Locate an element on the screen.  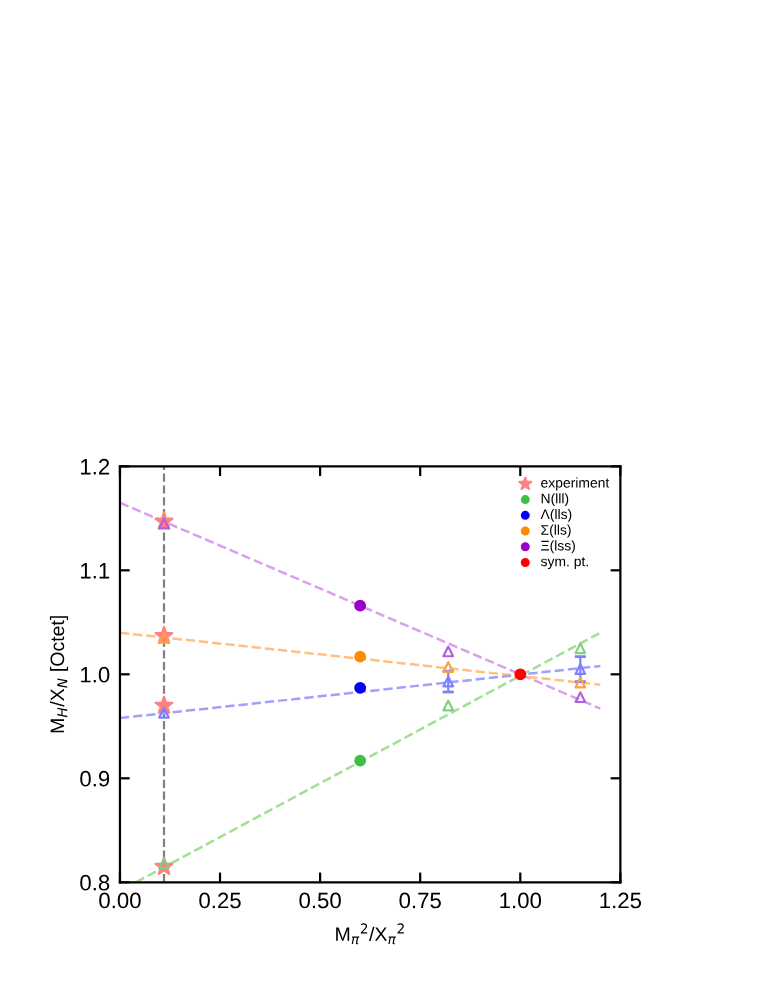
x-tick-label: 0.00 is located at coordinates (120, 900).